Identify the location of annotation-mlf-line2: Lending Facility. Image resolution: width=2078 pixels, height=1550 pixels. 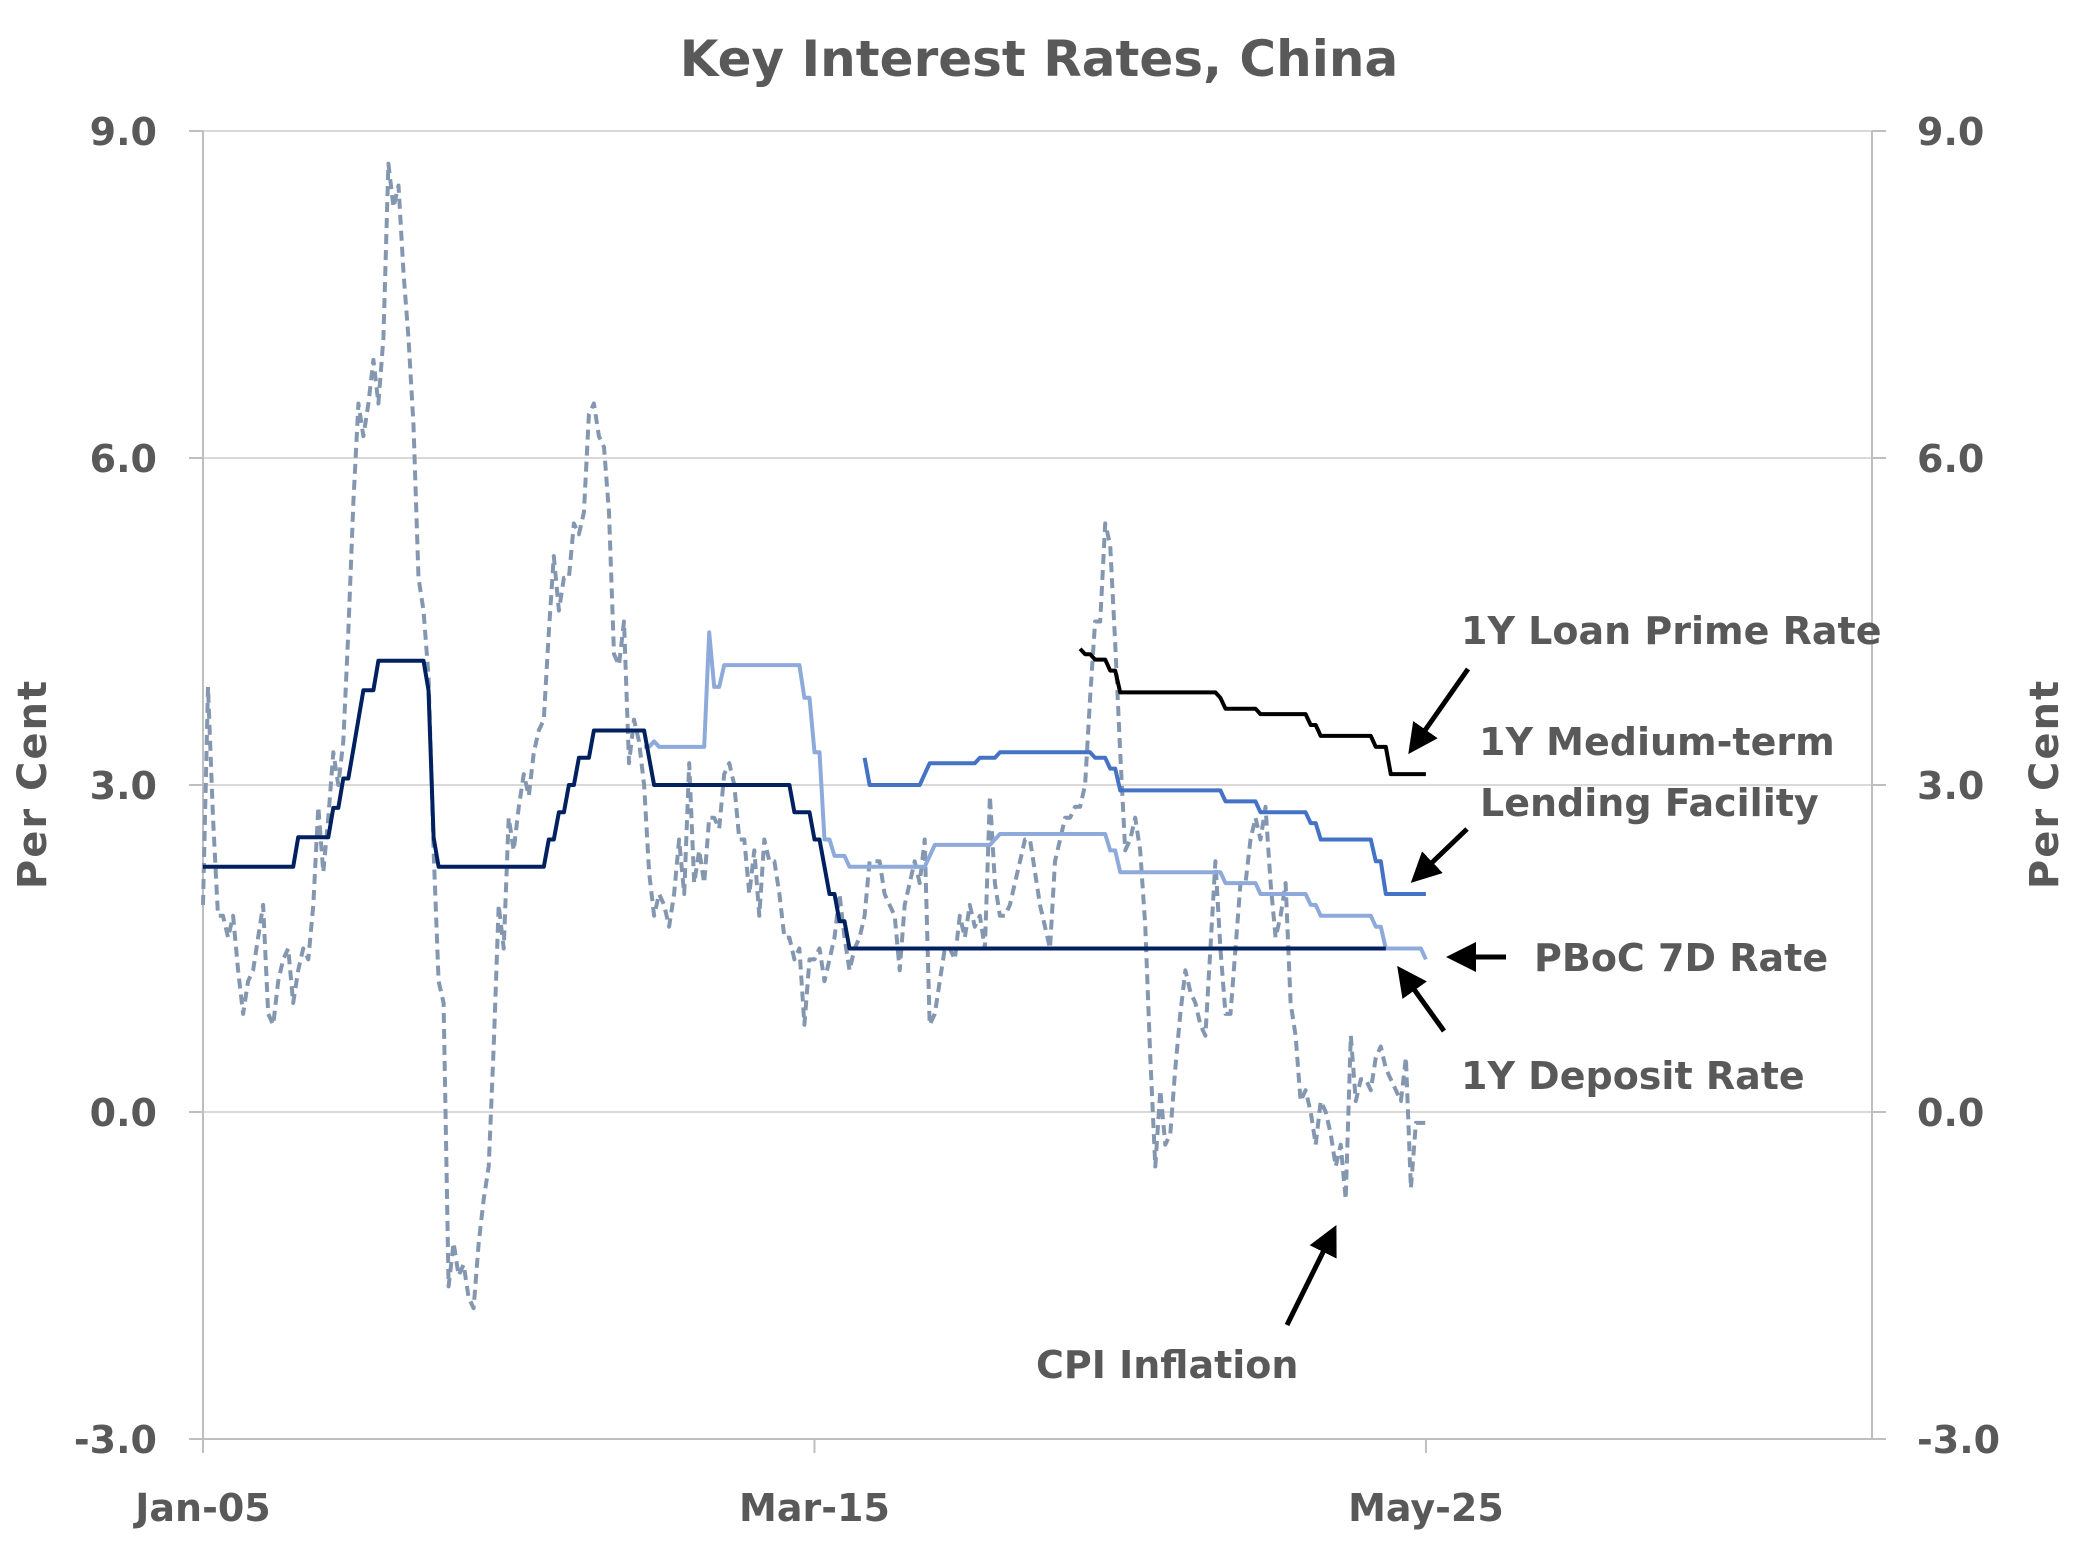
(1649, 803).